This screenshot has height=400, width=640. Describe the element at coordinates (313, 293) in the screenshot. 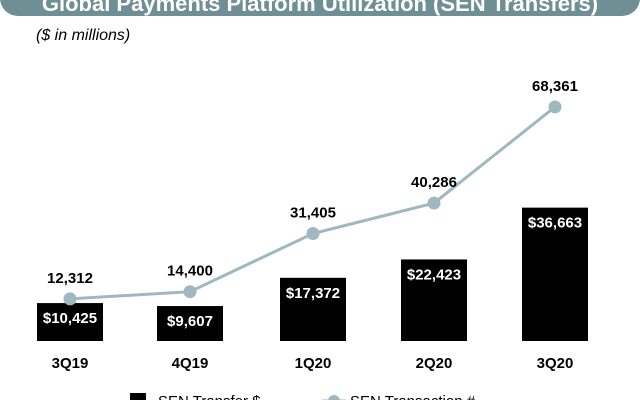

I see `bar-label-1Q20: $17,372` at that location.